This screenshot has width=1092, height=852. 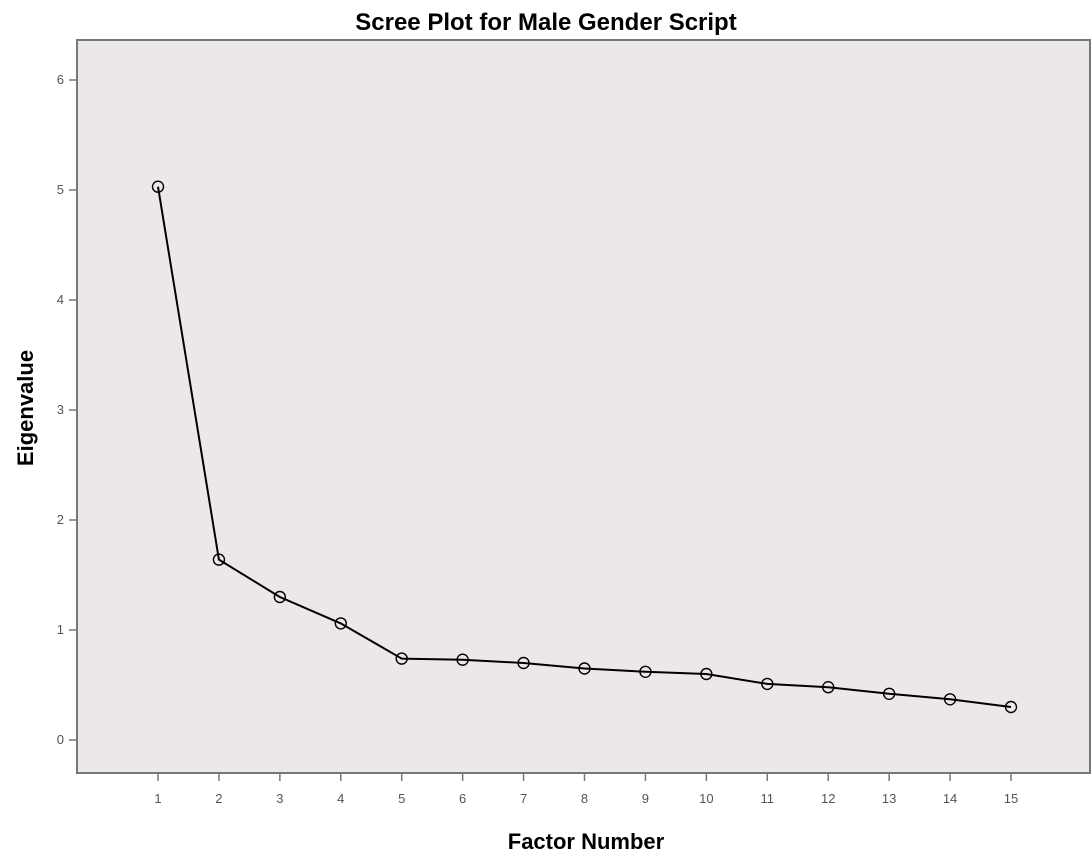 What do you see at coordinates (60, 409) in the screenshot?
I see `y-tick-label: 3` at bounding box center [60, 409].